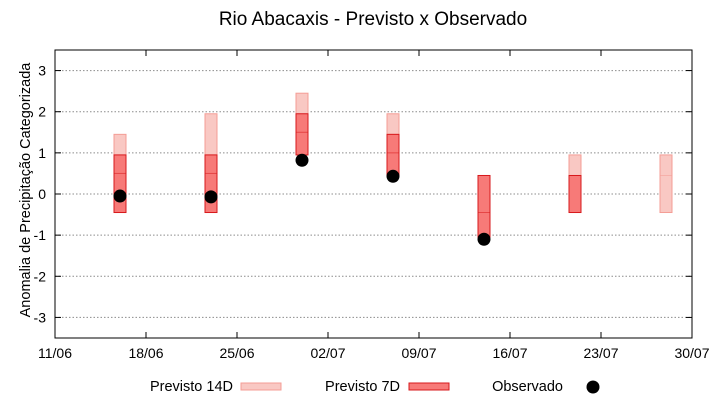 The width and height of the screenshot is (720, 400). I want to click on x-tick-label: 23/07, so click(600, 353).